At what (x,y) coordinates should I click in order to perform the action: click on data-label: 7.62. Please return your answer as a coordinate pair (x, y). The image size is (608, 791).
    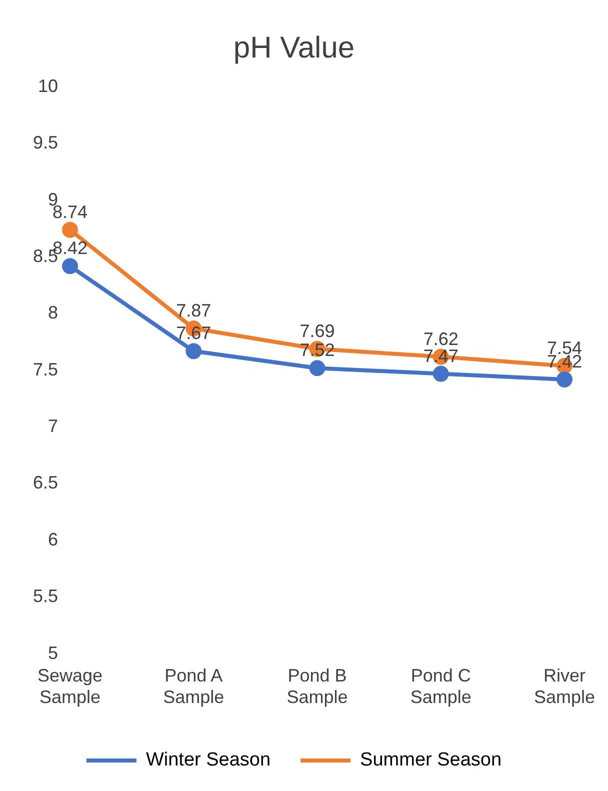
    Looking at the image, I should click on (440, 338).